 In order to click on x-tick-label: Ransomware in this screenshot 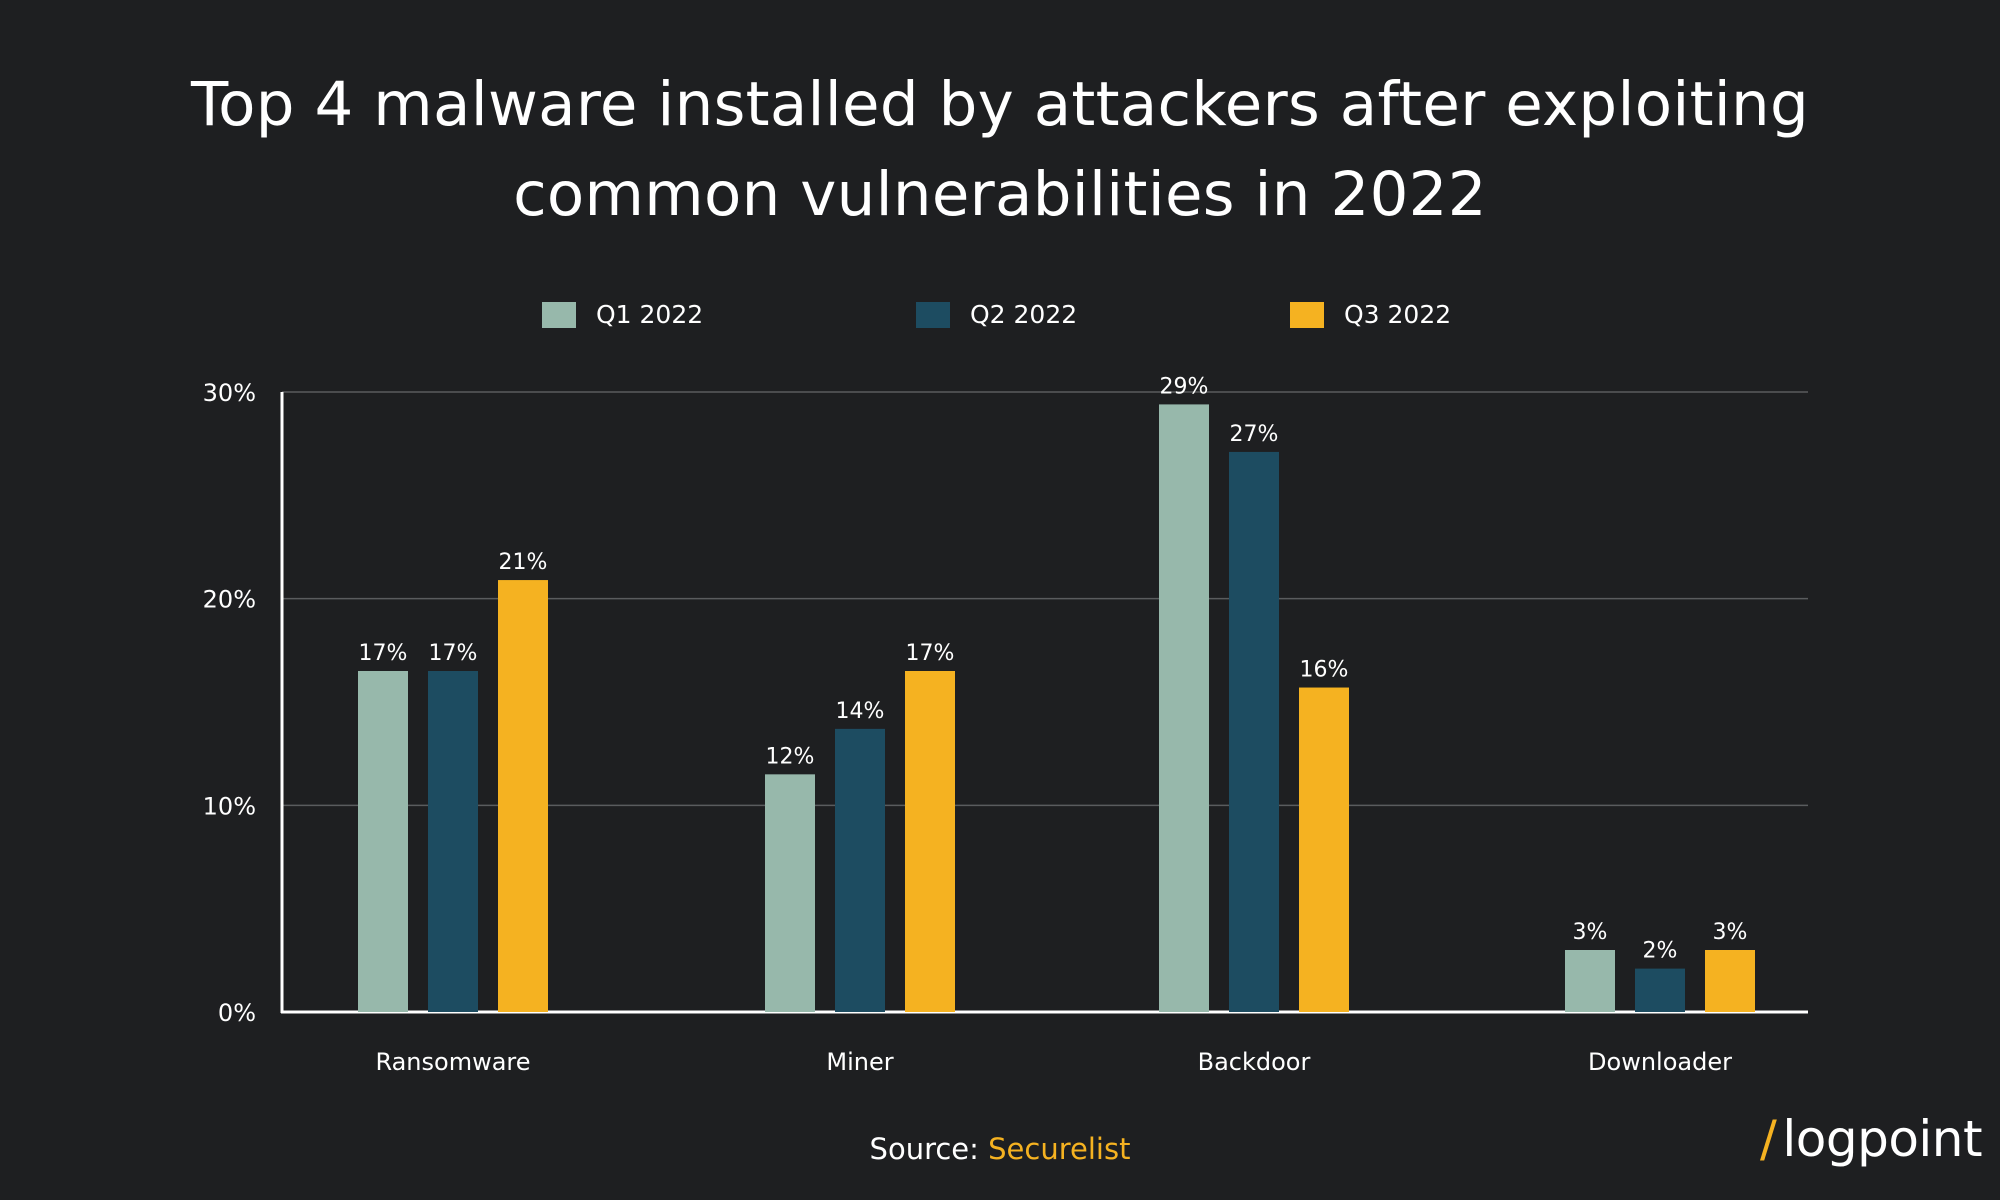, I will do `click(452, 1062)`.